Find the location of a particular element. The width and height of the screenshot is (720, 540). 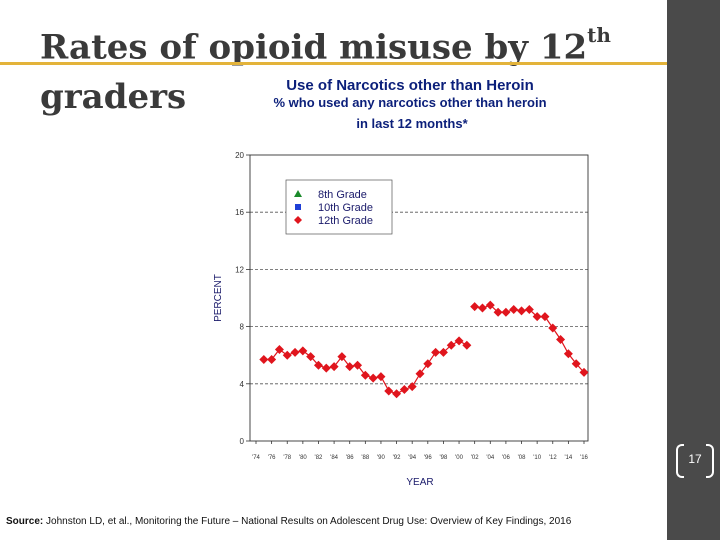

x-tick-label: '80 is located at coordinates (303, 458).